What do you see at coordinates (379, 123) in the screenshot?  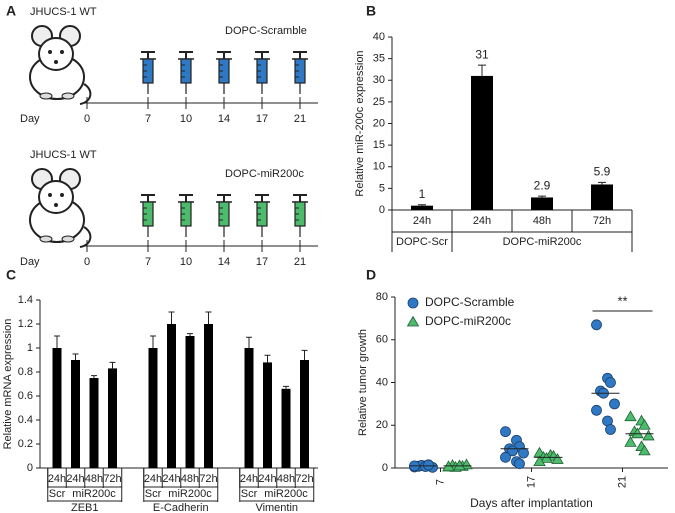 I see `y-tick-label: 20` at bounding box center [379, 123].